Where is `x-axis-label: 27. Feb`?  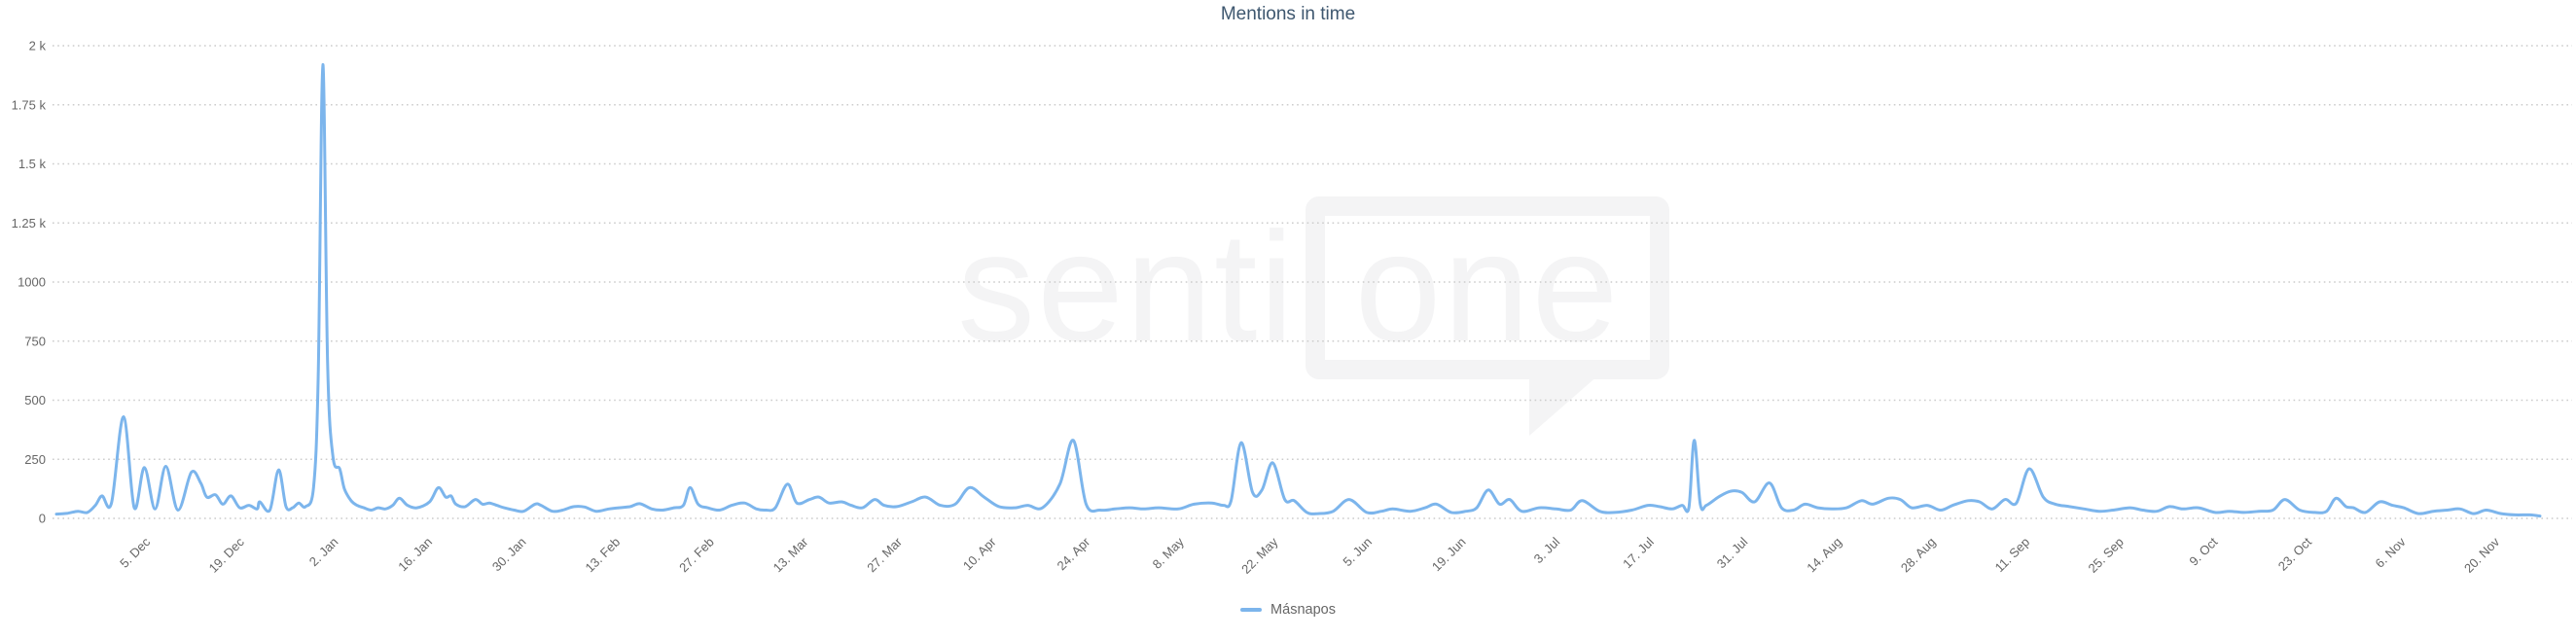
x-axis-label: 27. Feb is located at coordinates (696, 555).